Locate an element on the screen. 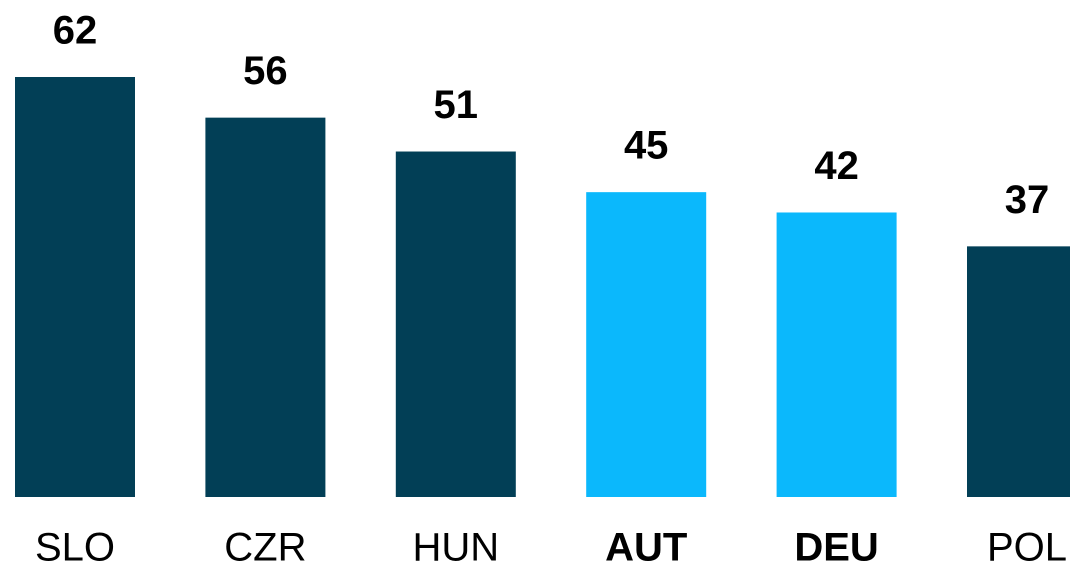 This screenshot has width=1070, height=571. value-label: 51 is located at coordinates (456, 105).